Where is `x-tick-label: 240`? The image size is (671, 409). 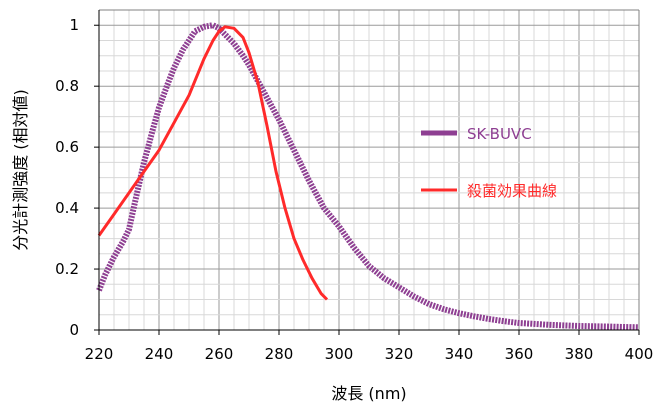 x-tick-label: 240 is located at coordinates (159, 354).